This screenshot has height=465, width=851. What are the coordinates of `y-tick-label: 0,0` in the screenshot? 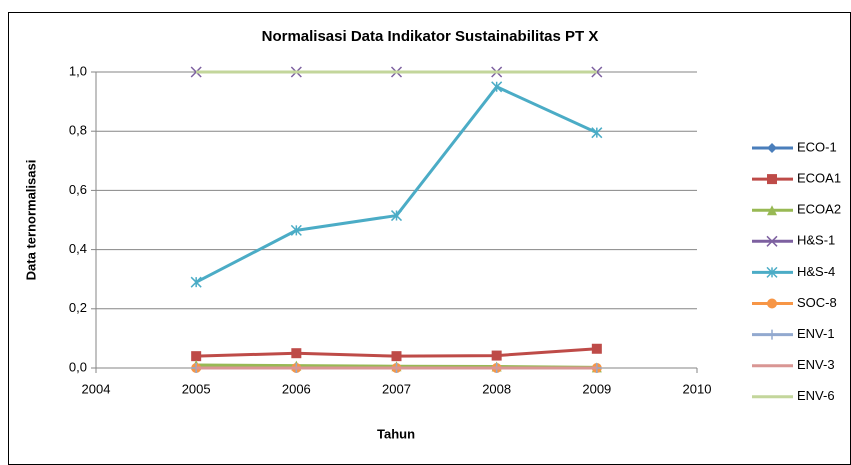 It's located at (78, 366).